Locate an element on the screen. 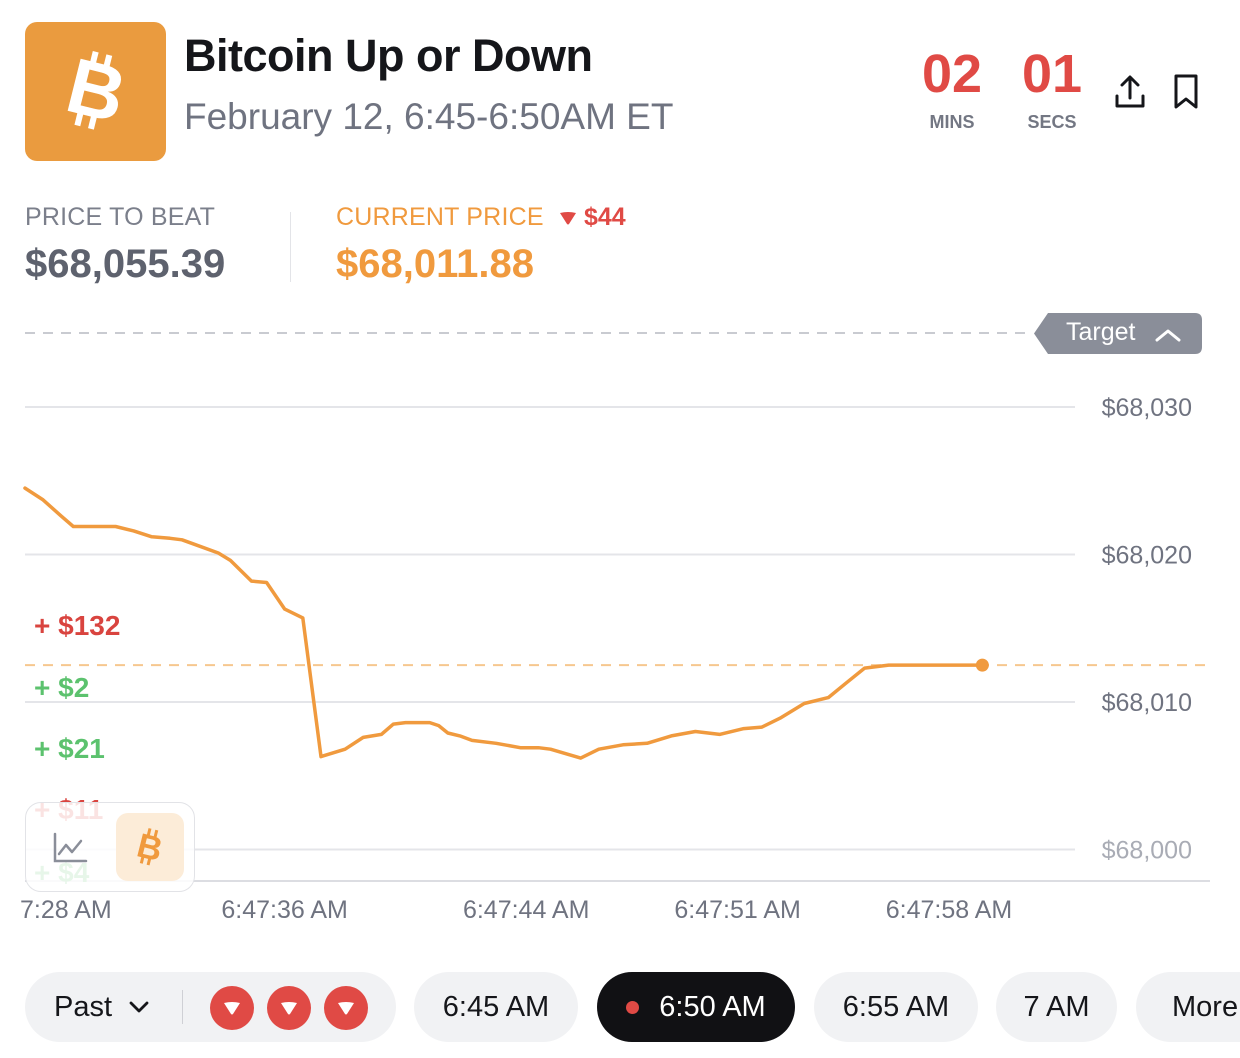  time-slot-6-55-am: 6:55 AM is located at coordinates (896, 1007).